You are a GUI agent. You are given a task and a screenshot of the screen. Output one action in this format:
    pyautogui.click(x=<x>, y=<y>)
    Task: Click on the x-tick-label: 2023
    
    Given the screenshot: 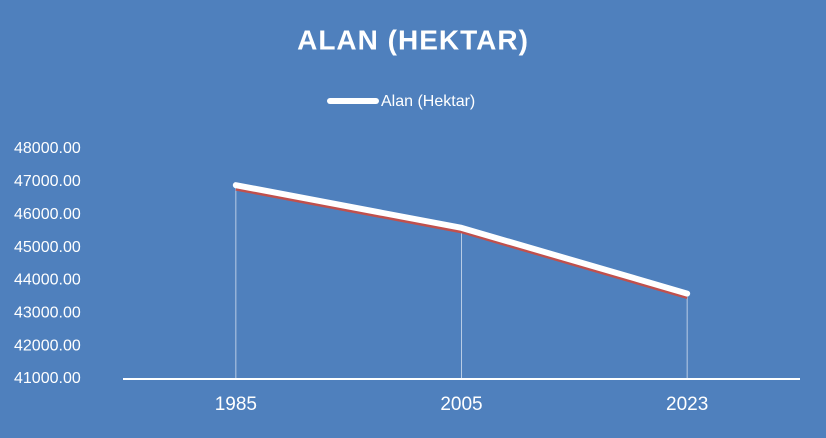 What is the action you would take?
    pyautogui.click(x=687, y=404)
    